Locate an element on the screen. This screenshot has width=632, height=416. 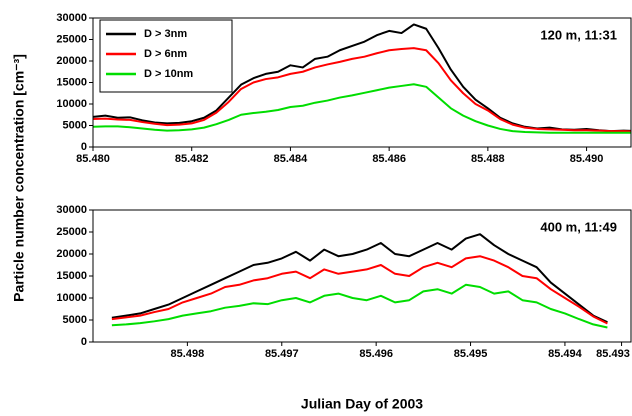
x-tick-label: 85.486 is located at coordinates (389, 159).